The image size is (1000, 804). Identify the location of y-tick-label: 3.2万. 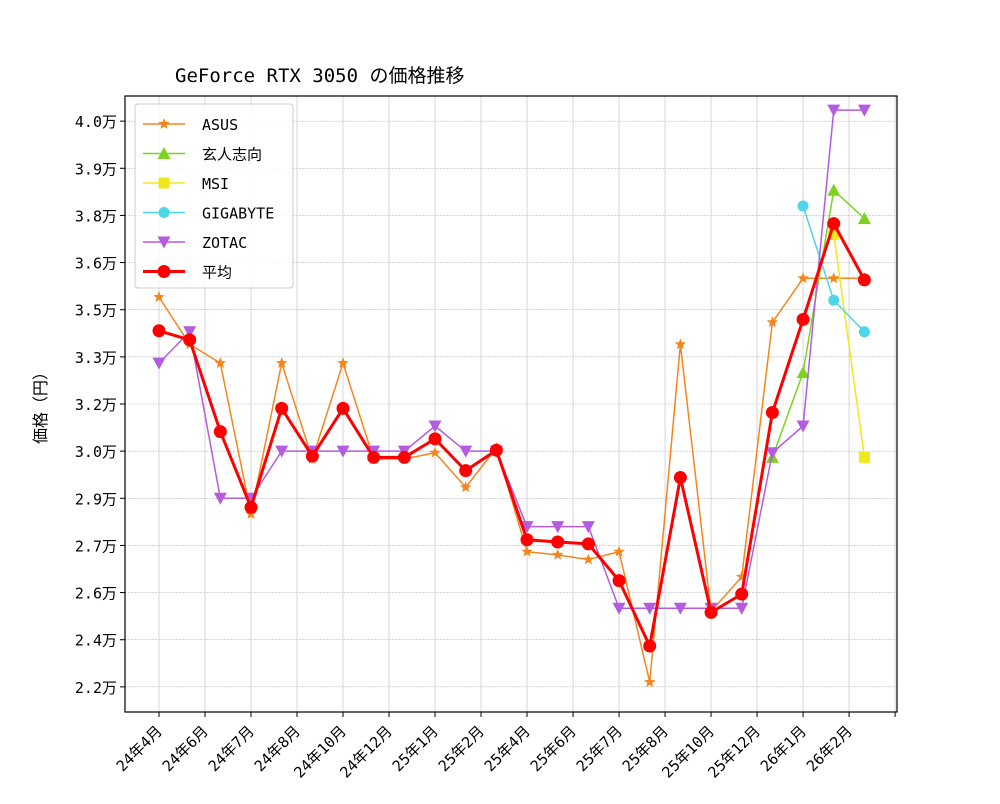
(96, 405).